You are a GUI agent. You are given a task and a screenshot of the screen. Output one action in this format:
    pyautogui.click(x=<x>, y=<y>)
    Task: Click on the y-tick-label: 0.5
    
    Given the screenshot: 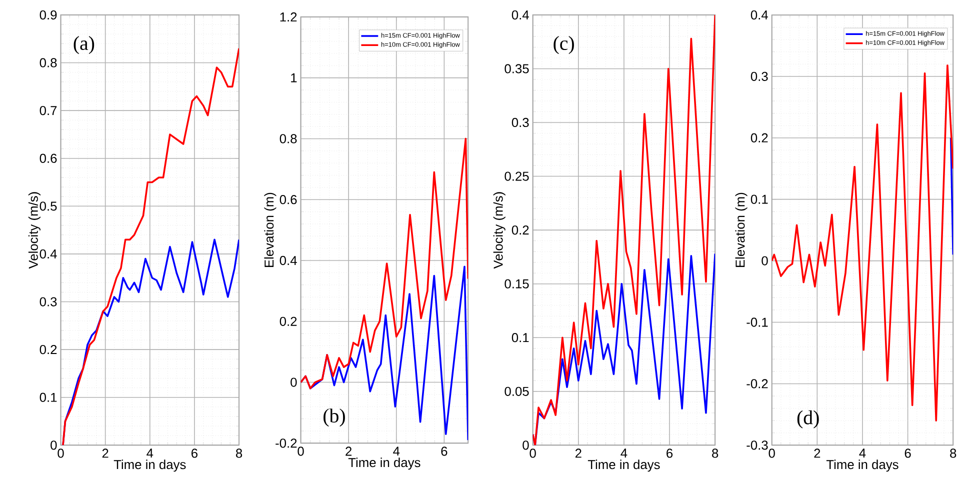 What is the action you would take?
    pyautogui.click(x=48, y=206)
    